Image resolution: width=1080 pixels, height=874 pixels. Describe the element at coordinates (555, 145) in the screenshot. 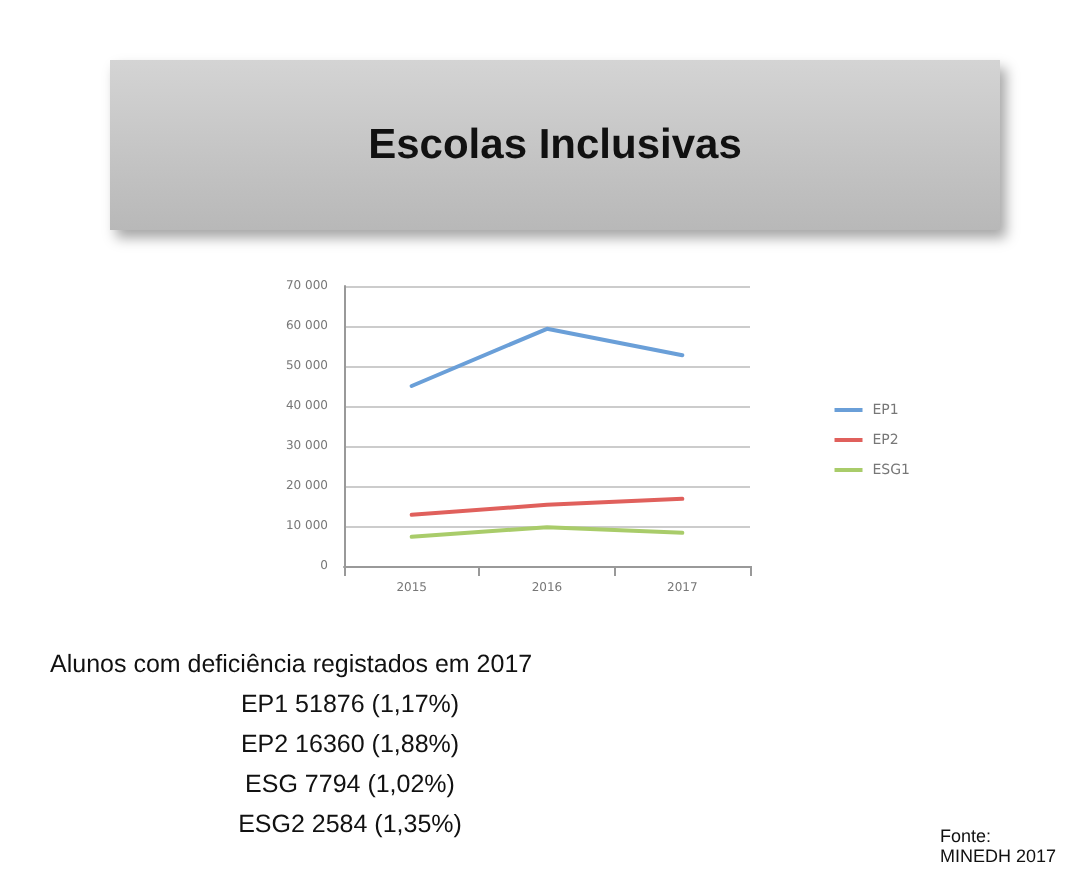

I see `chart-title: Escolas Inclusivas` at that location.